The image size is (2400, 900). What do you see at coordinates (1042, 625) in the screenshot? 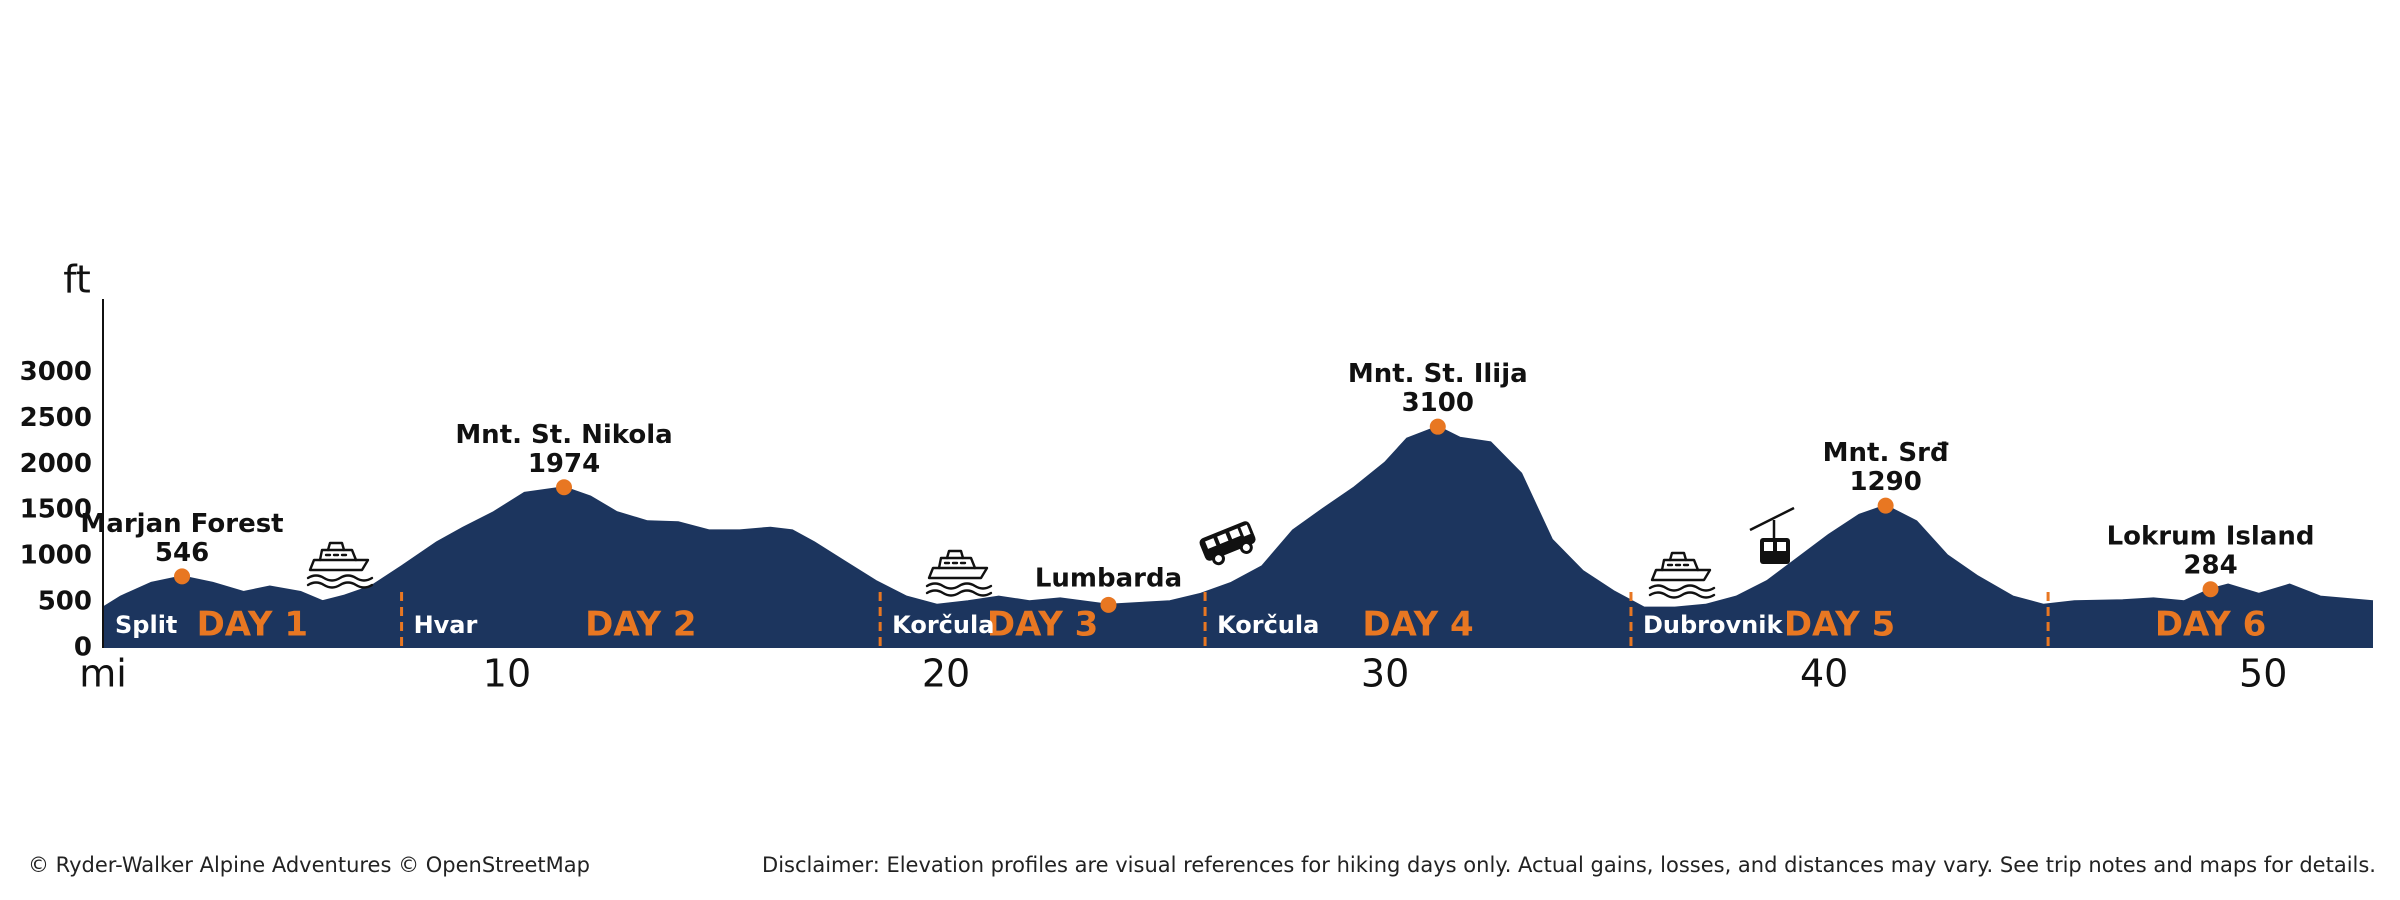
I see `day-label: DAY 3` at bounding box center [1042, 625].